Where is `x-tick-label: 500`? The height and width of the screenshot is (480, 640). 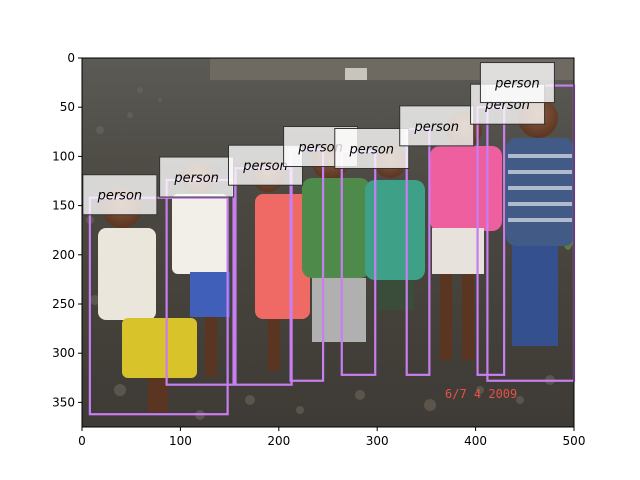
x-tick-label: 500 is located at coordinates (574, 441).